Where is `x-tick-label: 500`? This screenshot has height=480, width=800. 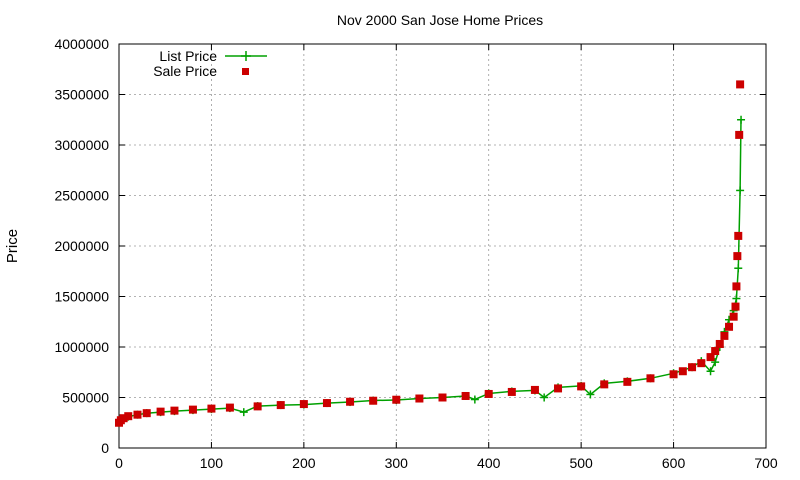
x-tick-label: 500 is located at coordinates (581, 463).